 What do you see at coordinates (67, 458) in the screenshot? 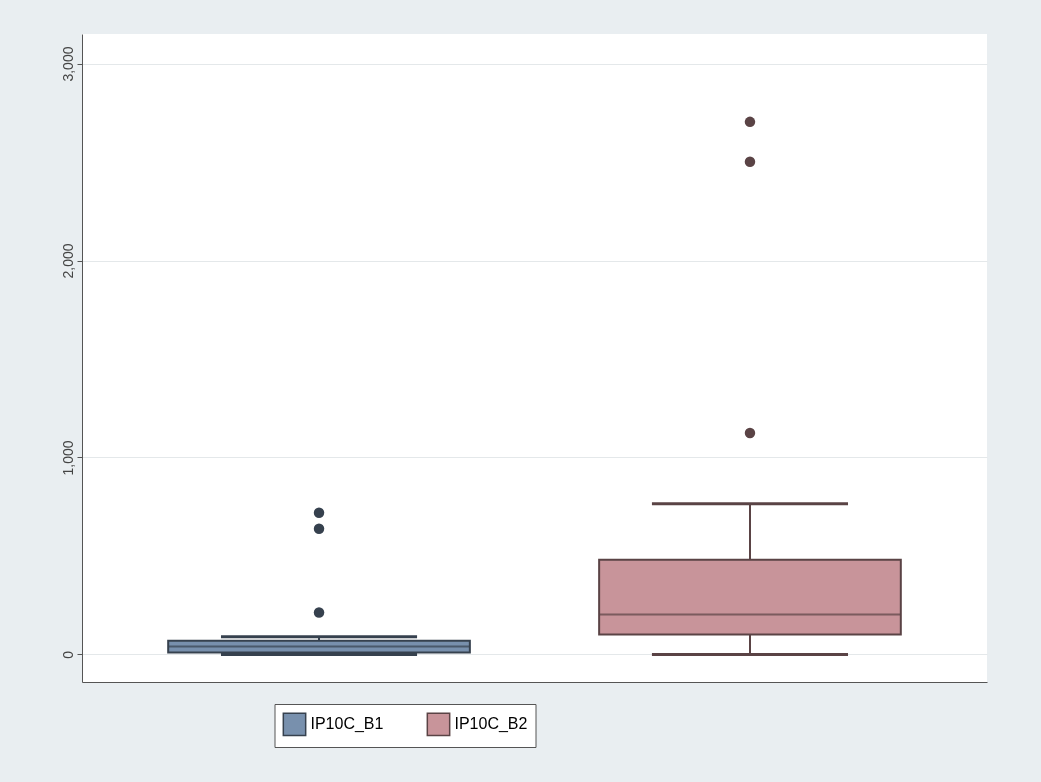
I see `y-tick-label: 1,000` at bounding box center [67, 458].